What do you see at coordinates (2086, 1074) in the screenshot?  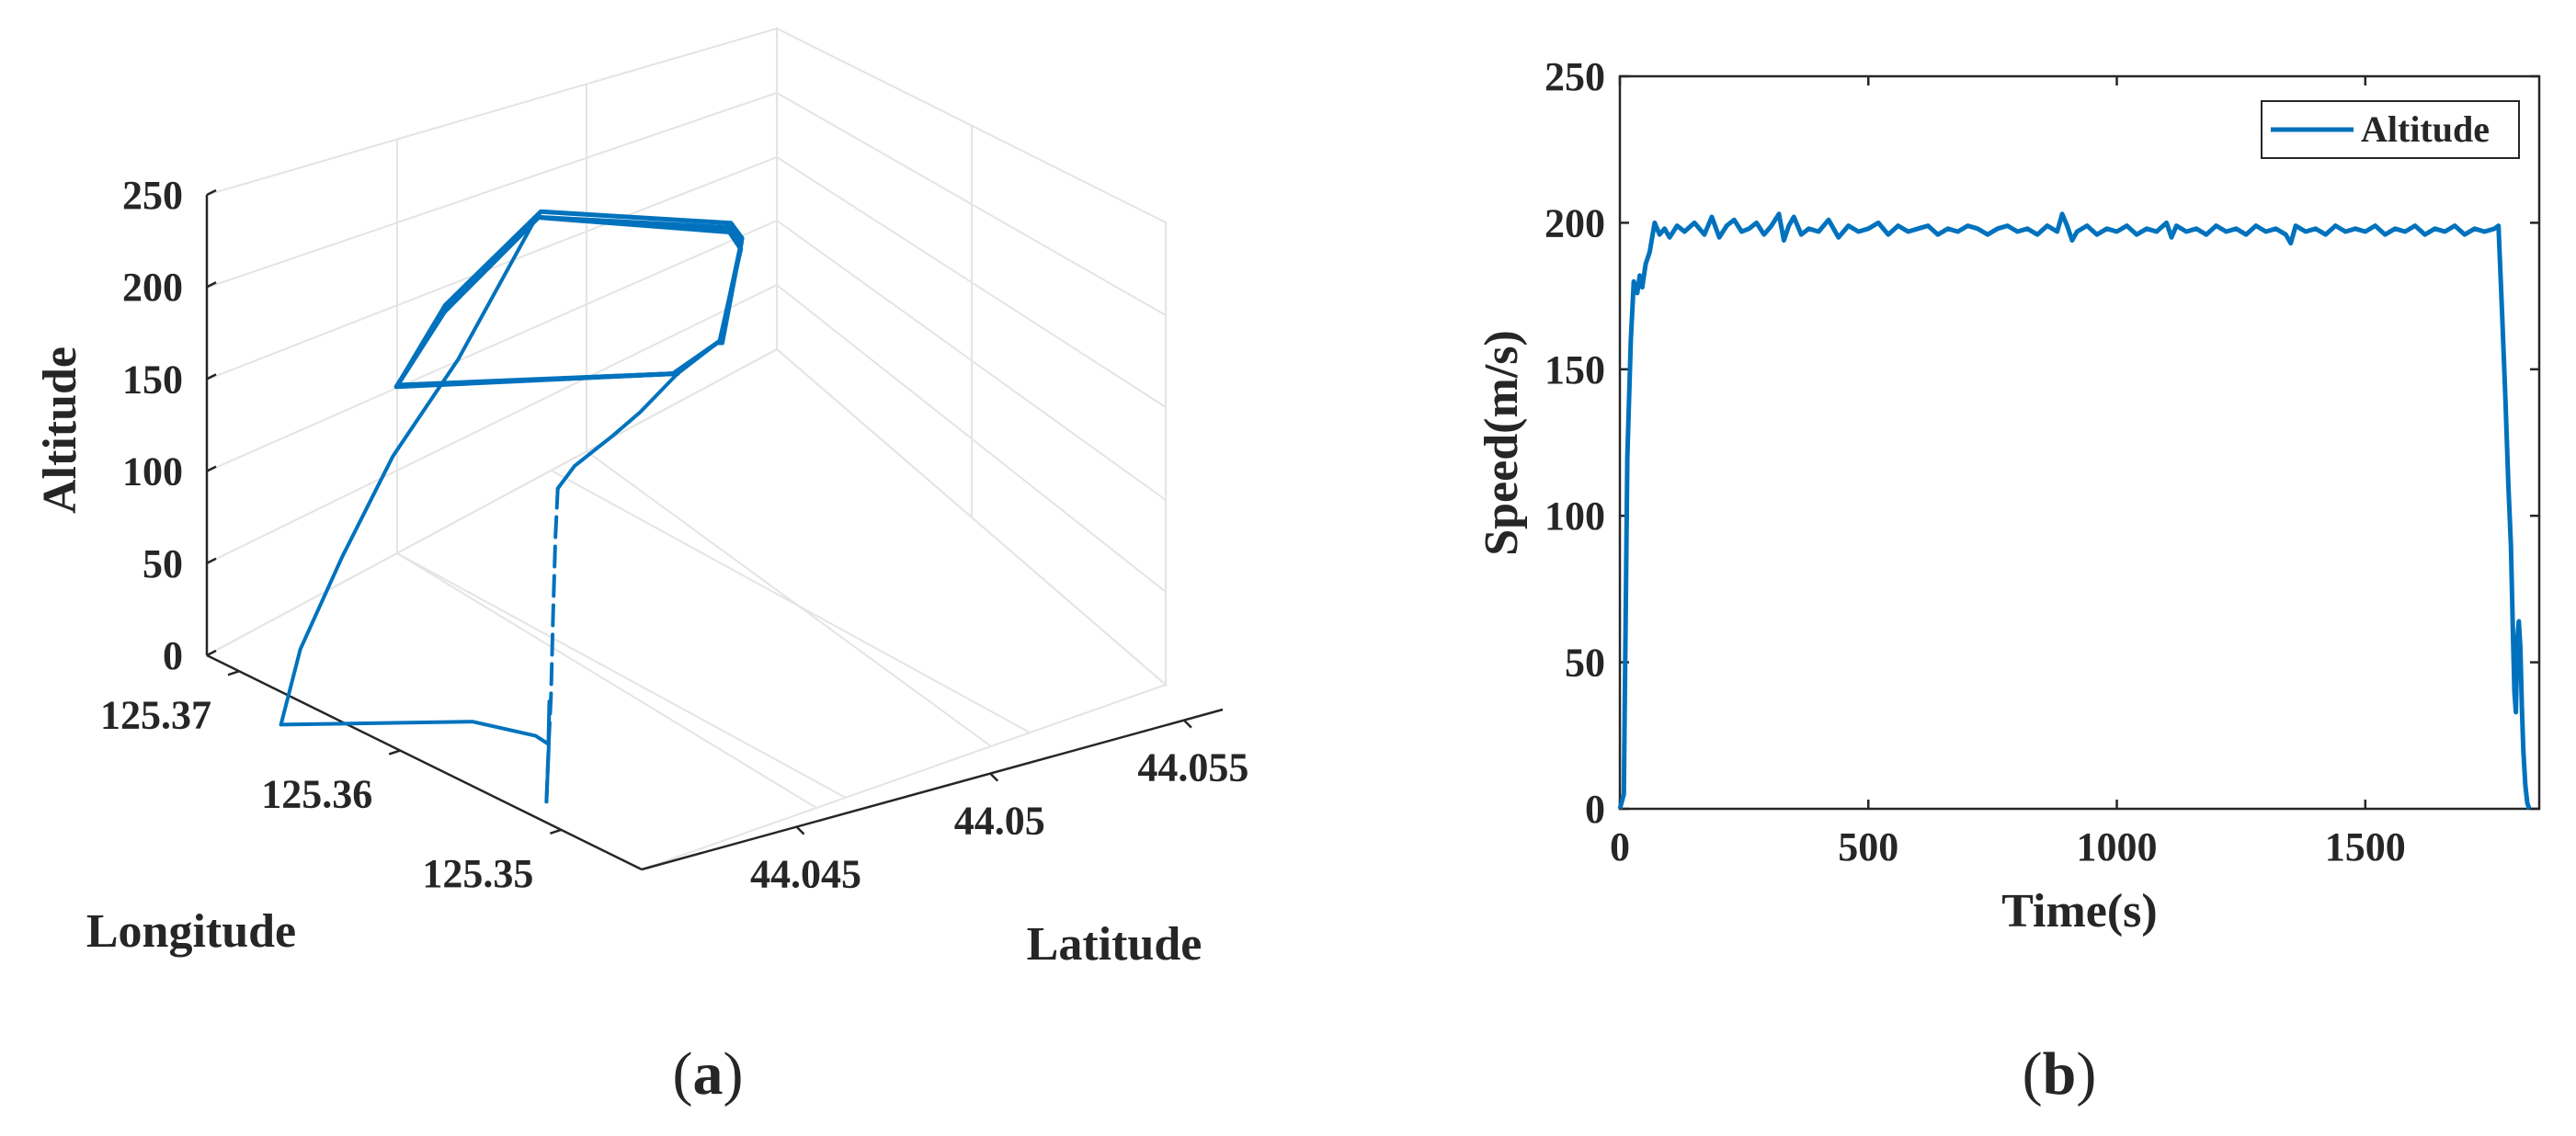 I see `panel-b-close-paren: )` at bounding box center [2086, 1074].